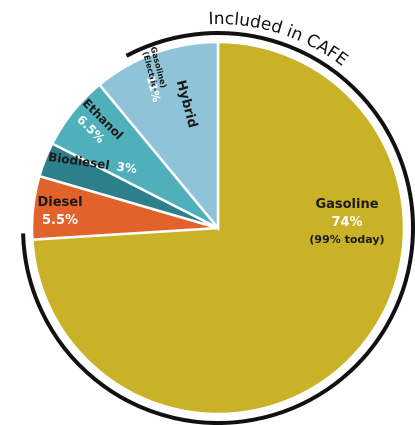  I want to click on label-gasoline-note: (99% today), so click(346, 239).